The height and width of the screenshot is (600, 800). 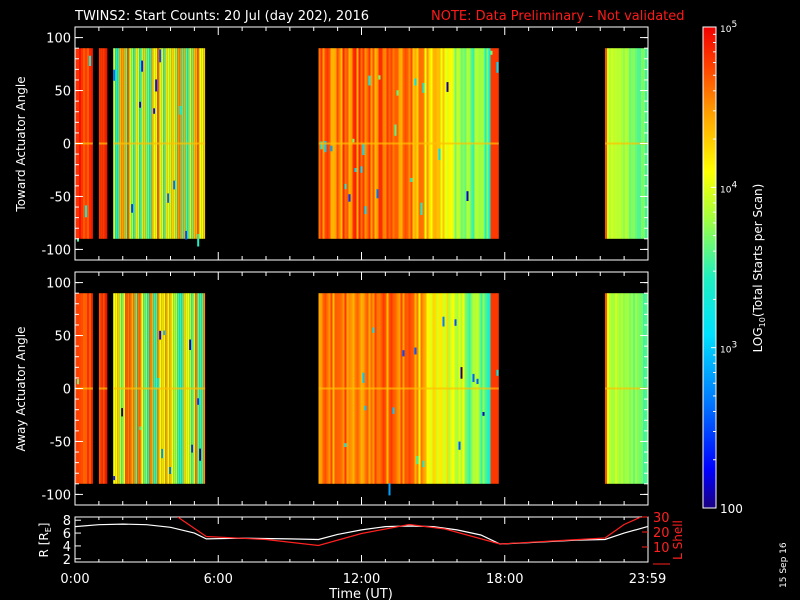 I want to click on y-tick-label: -100, so click(x=56, y=495).